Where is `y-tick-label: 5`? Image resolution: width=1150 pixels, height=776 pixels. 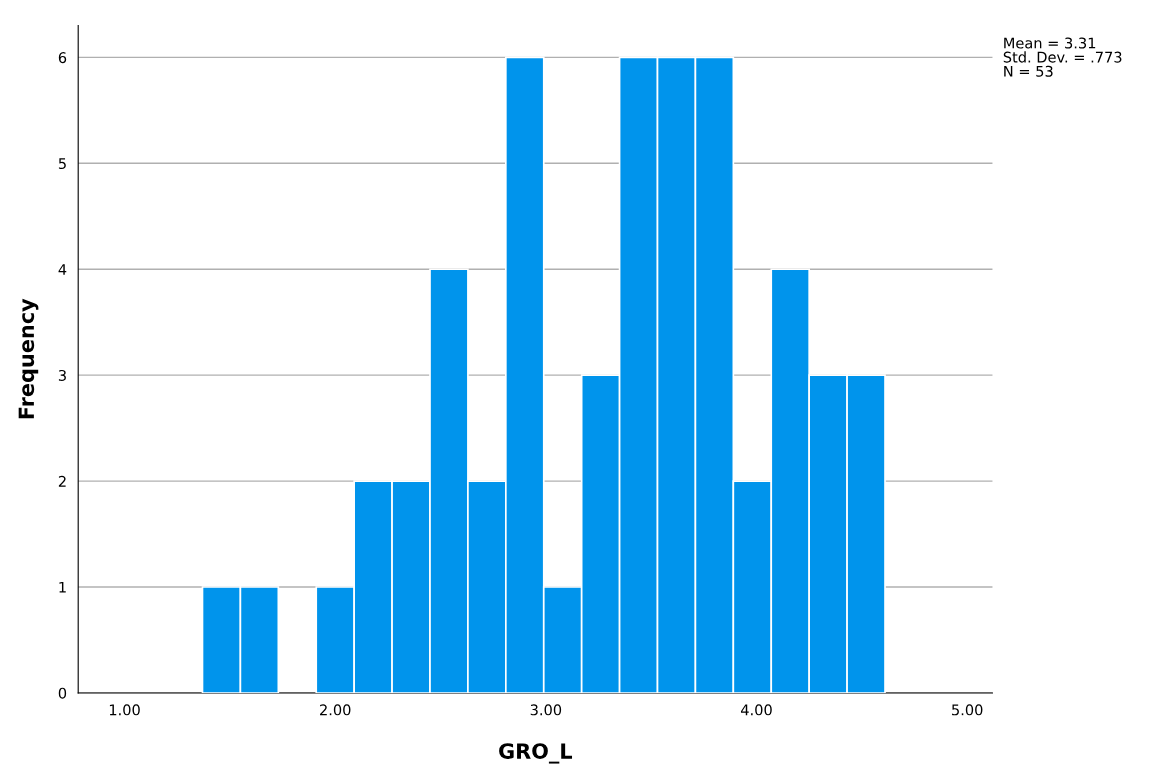 y-tick-label: 5 is located at coordinates (62, 164).